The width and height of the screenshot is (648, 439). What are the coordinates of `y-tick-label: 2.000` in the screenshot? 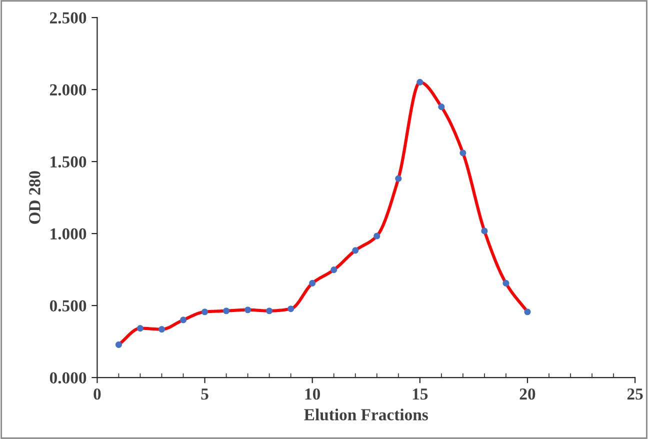 It's located at (68, 90).